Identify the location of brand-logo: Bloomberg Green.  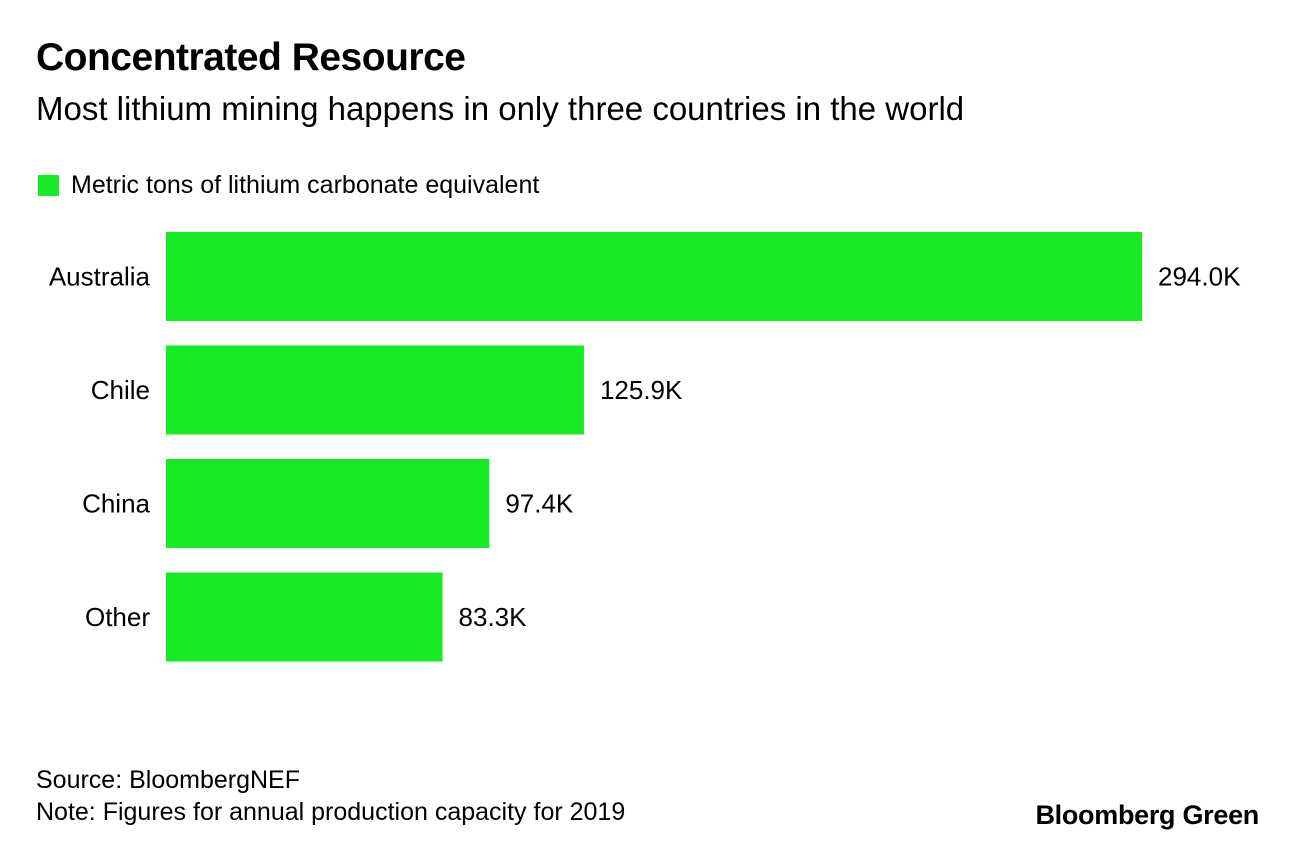
(1147, 815).